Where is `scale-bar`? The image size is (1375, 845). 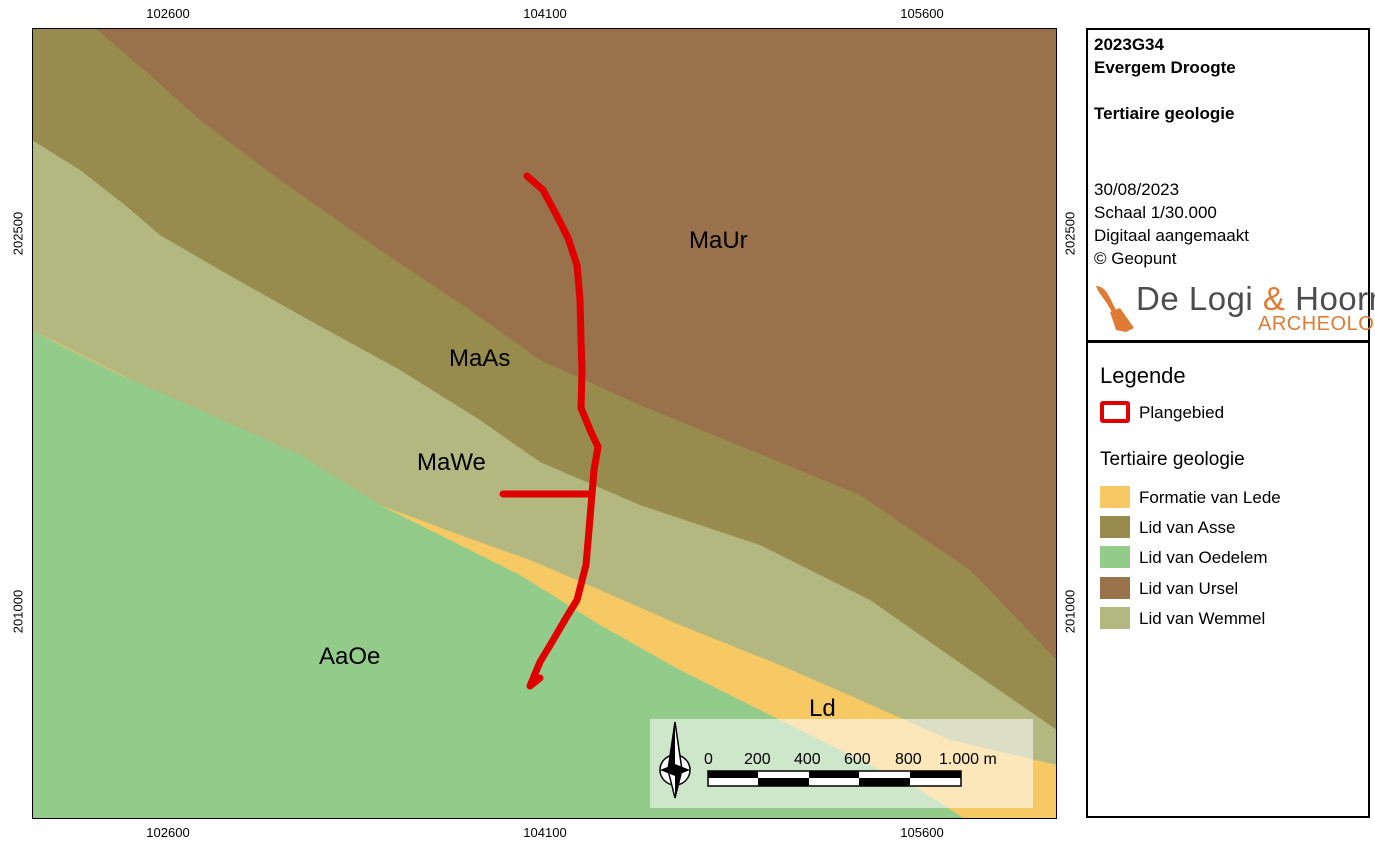 scale-bar is located at coordinates (834, 778).